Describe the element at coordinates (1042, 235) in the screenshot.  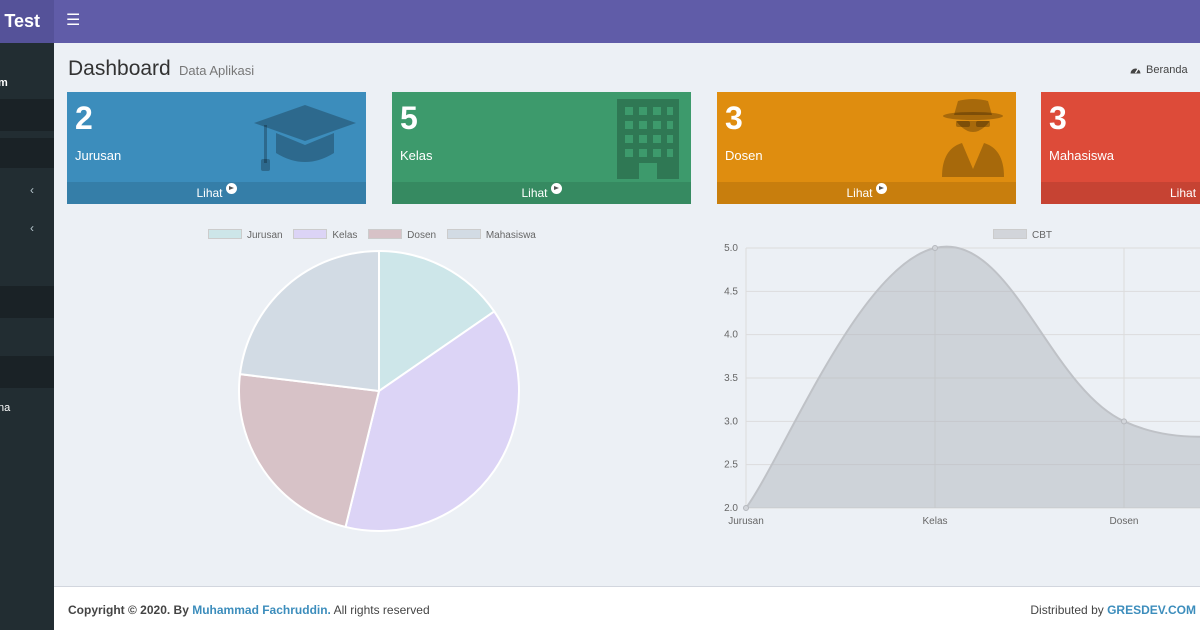
I see `legend-label: CBT` at that location.